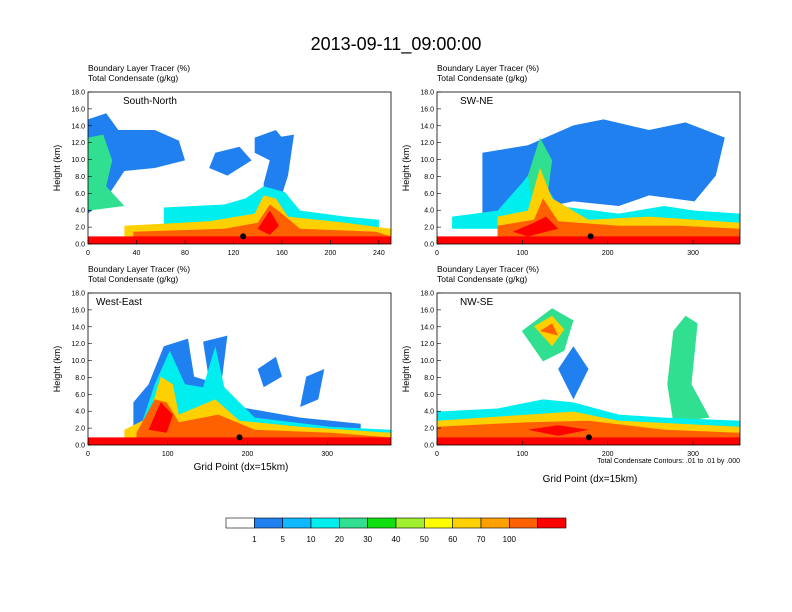 This screenshot has height=612, width=792. I want to click on x-axis-label: Grid Point (dx=15km), so click(590, 479).